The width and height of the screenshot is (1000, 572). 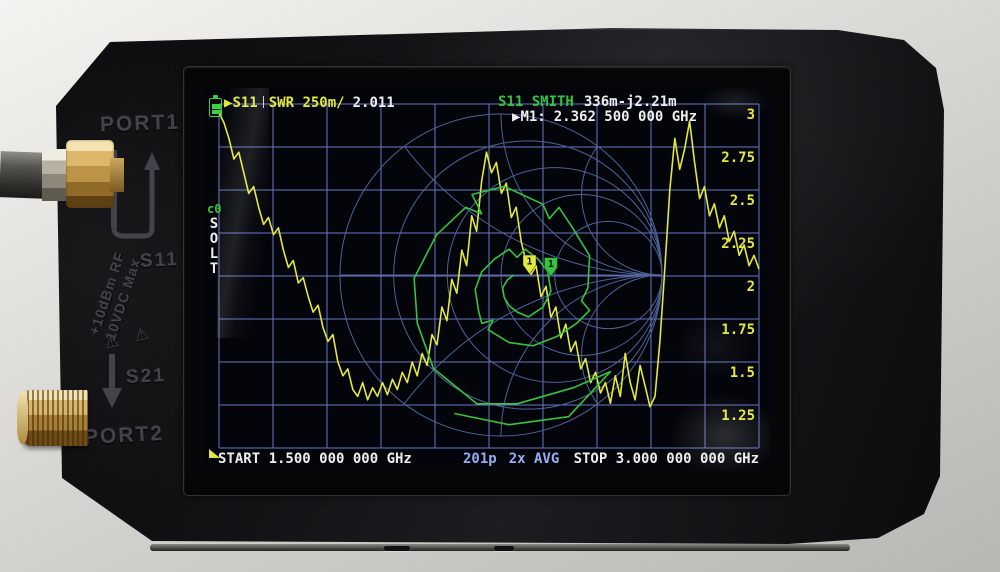 What do you see at coordinates (214, 209) in the screenshot?
I see `cal-slot: c0` at bounding box center [214, 209].